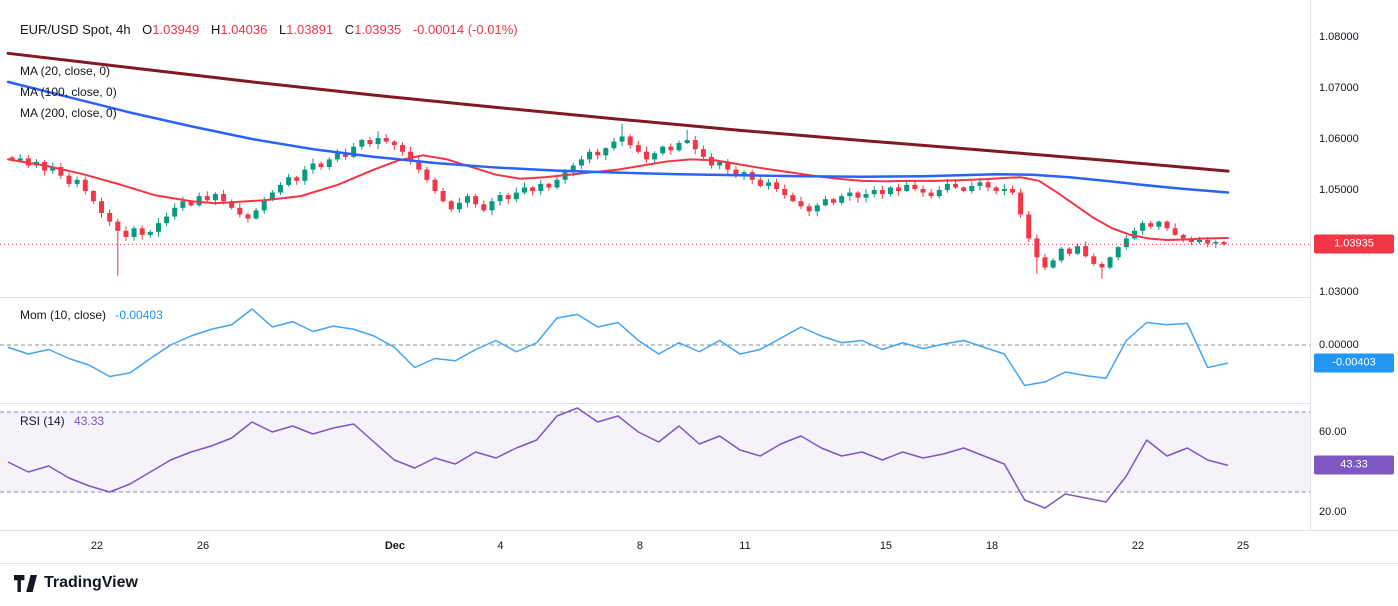  I want to click on low-label: L, so click(282, 29).